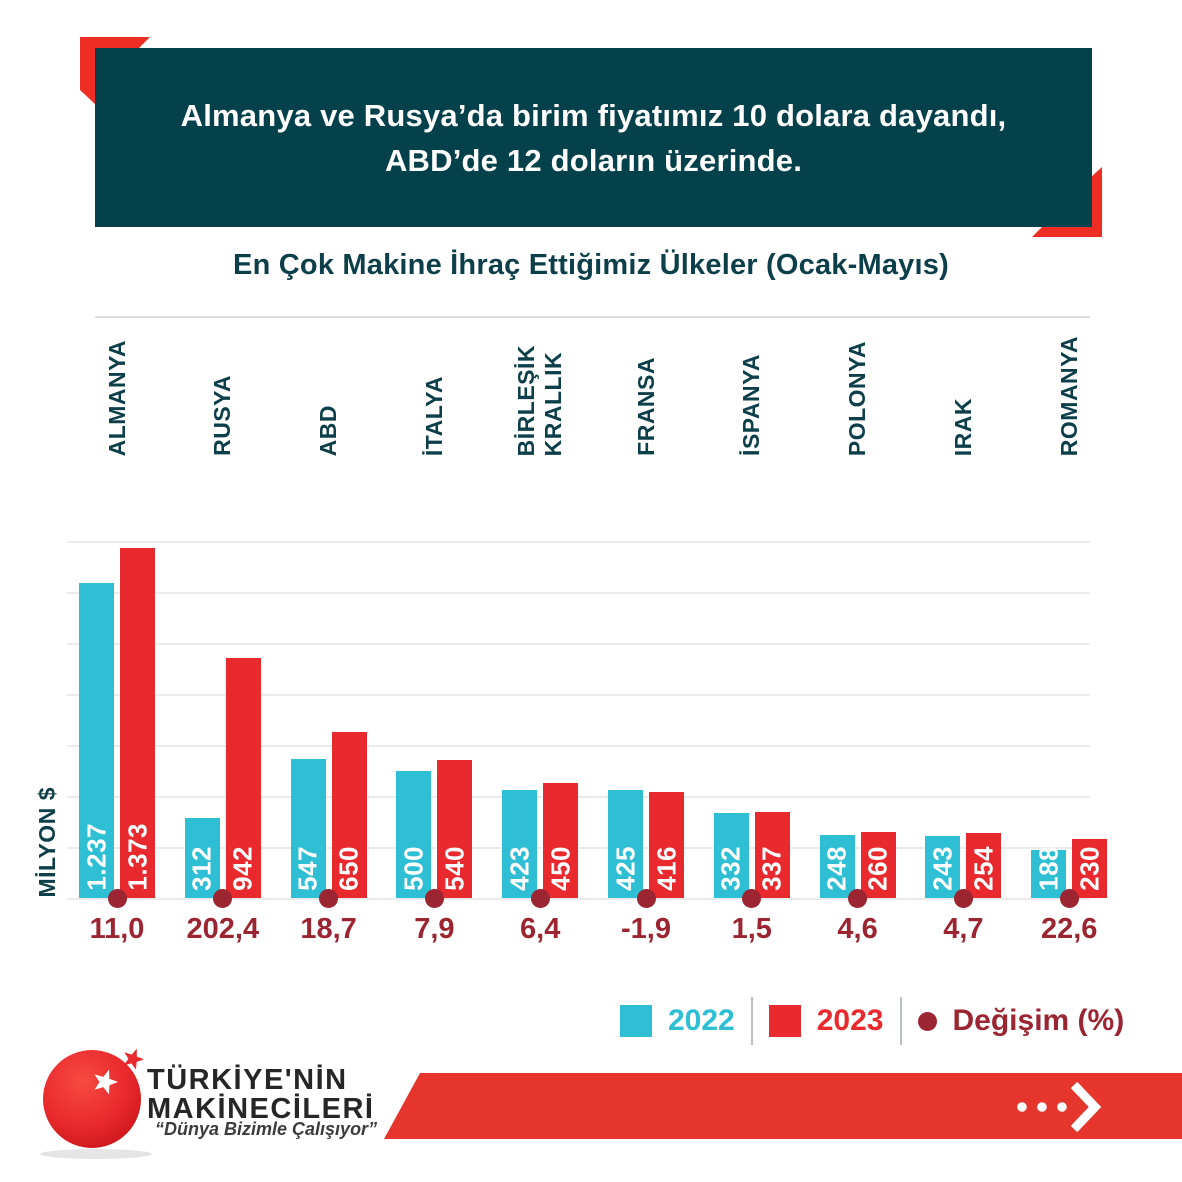  Describe the element at coordinates (413, 868) in the screenshot. I see `bar-value-label: 500` at that location.